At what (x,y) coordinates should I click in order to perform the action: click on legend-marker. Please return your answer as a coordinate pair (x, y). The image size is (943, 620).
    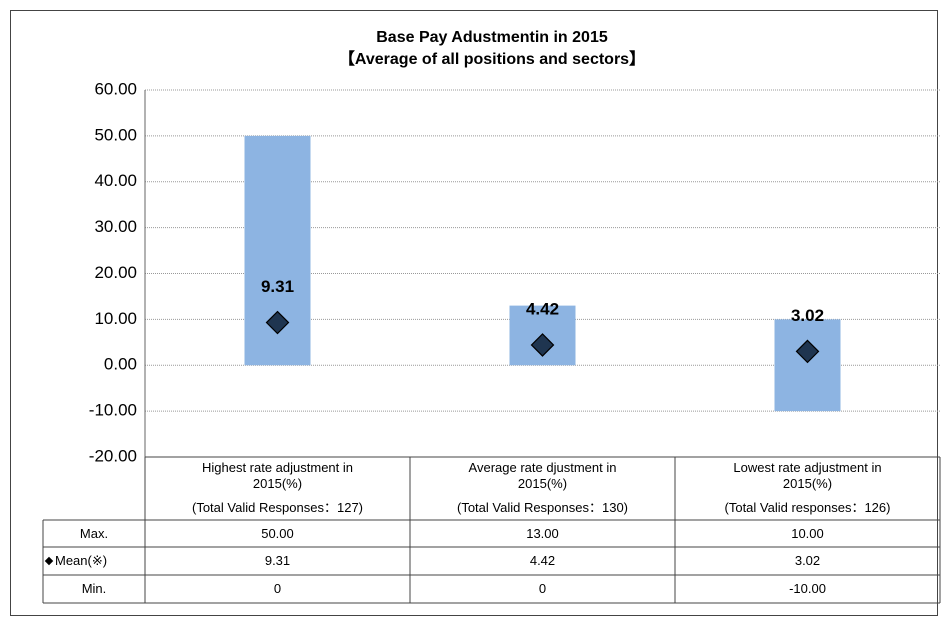
    Looking at the image, I should click on (49, 561).